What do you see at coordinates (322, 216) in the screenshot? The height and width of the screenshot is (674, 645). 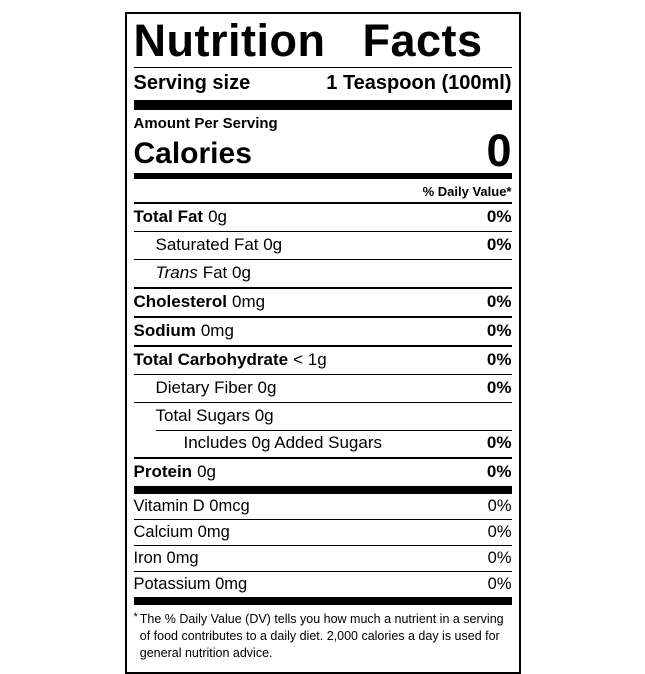 I see `nutrient-row-total-fat: Total Fat 0g 0%` at bounding box center [322, 216].